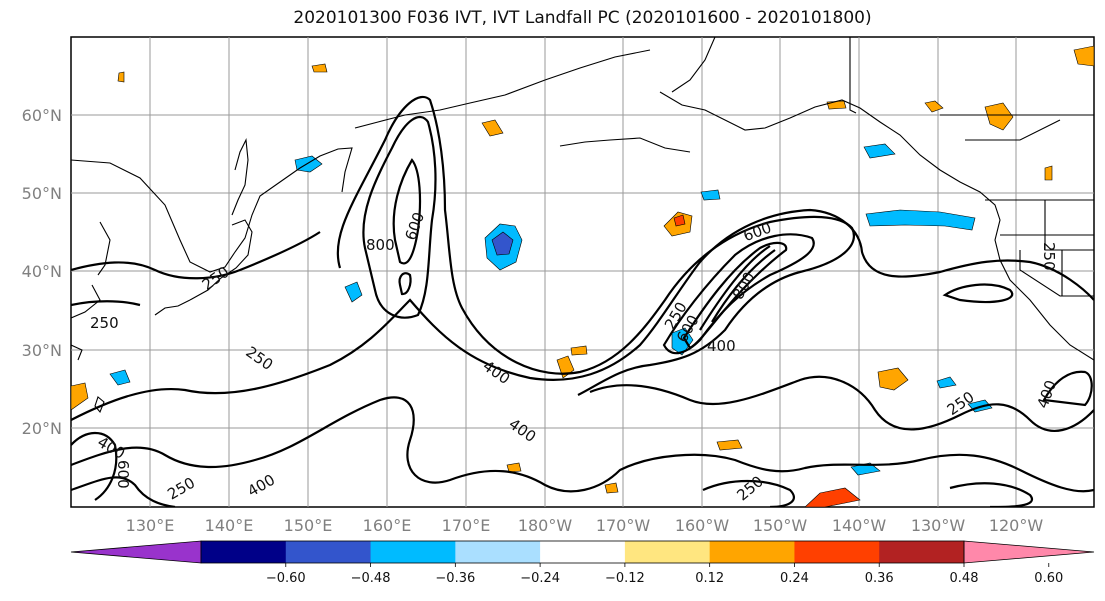 The image size is (1105, 601). I want to click on lon-label: 140°E, so click(229, 525).